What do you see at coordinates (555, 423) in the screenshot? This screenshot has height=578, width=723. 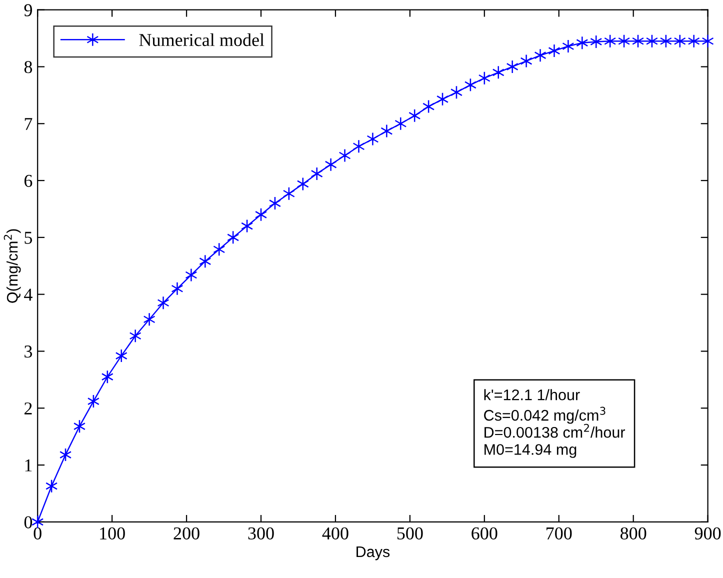 I see `text: k'=12.1 1/hour Cs=0.042 mg/cm$^{3}$ D=0.00138 cm$^{2}$/hour M0=14.94 mg` at bounding box center [555, 423].